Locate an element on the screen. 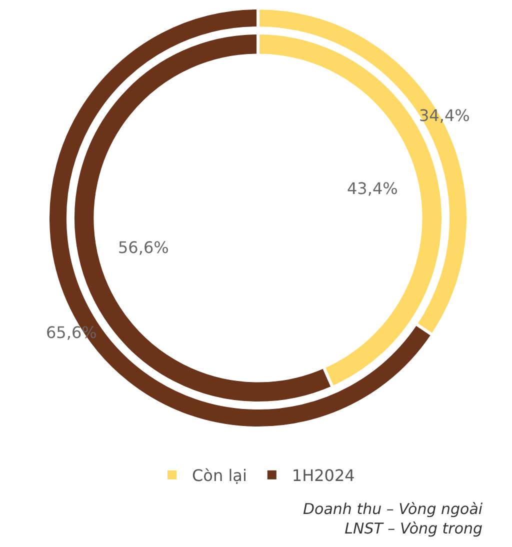 This screenshot has width=512, height=547. data-label: 43,4% is located at coordinates (372, 188).